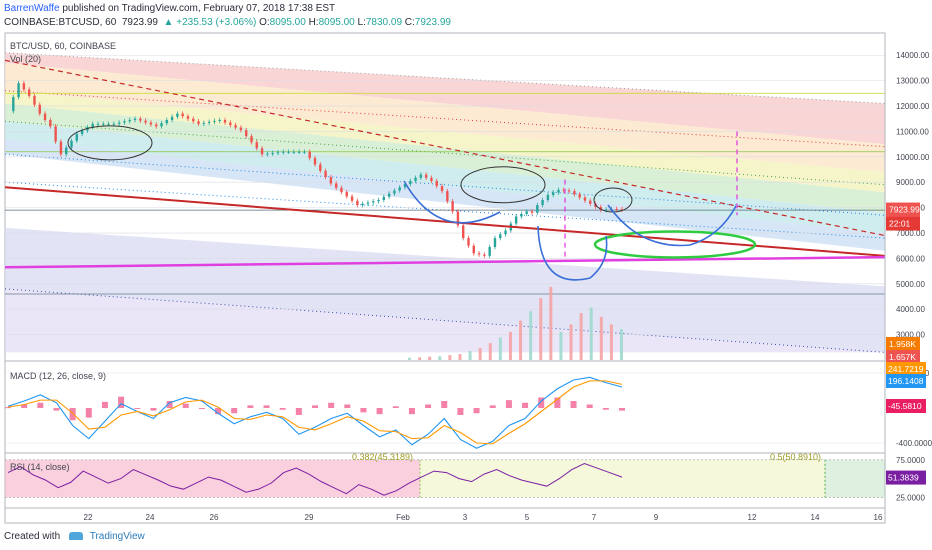  Describe the element at coordinates (795, 457) in the screenshot. I see `fib-label-500: 0.5(50.8910)` at that location.